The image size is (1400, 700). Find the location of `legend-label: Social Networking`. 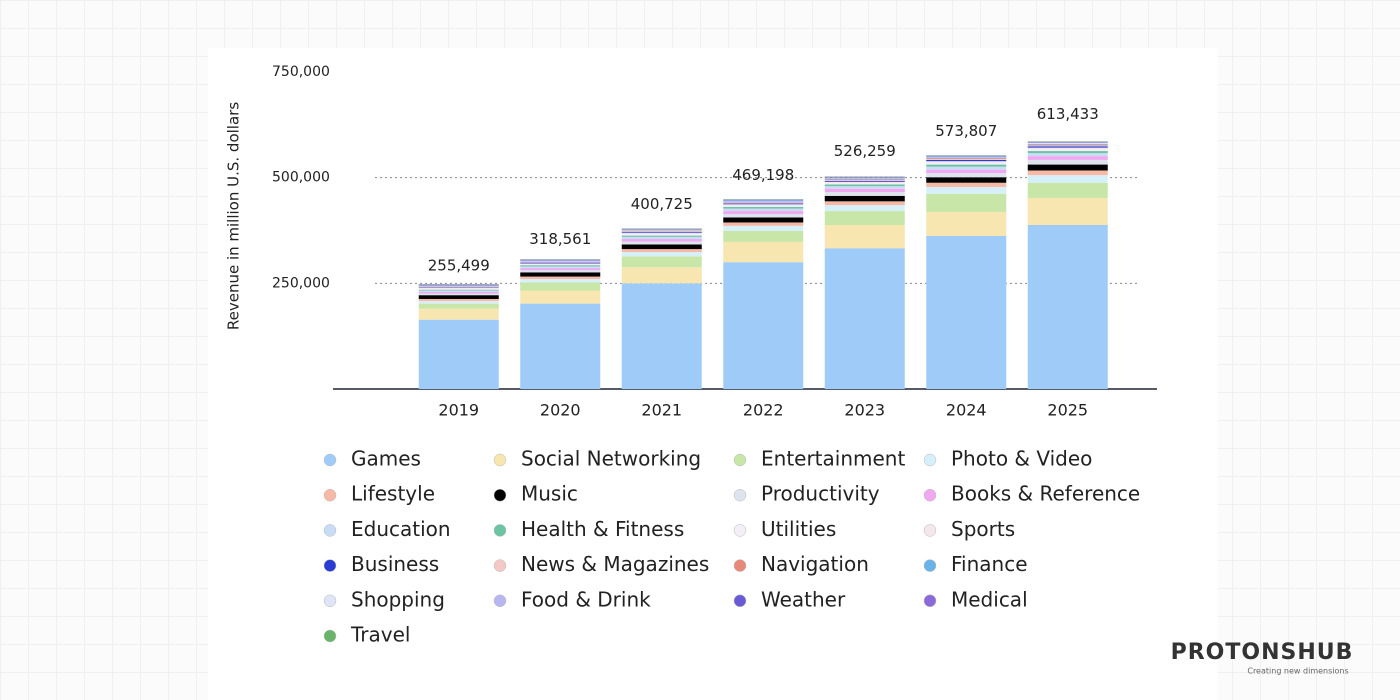

legend-label: Social Networking is located at coordinates (611, 459).